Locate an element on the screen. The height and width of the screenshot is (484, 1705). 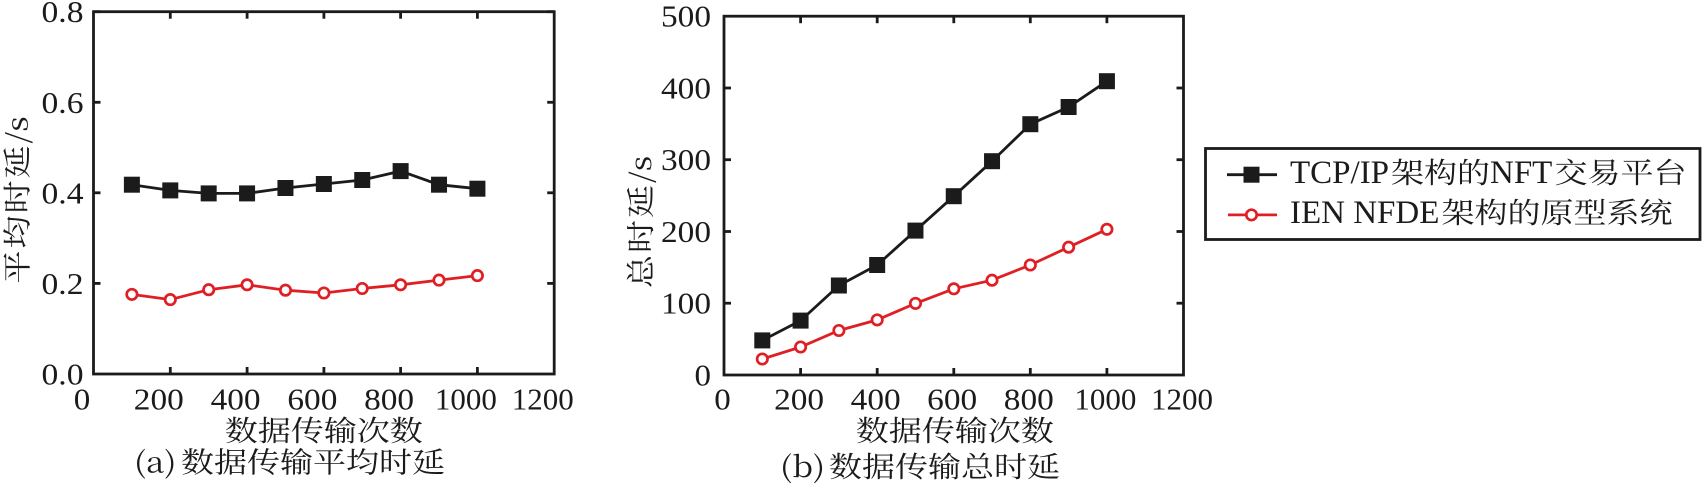
svg-text: 0.0 is located at coordinates (63, 374).